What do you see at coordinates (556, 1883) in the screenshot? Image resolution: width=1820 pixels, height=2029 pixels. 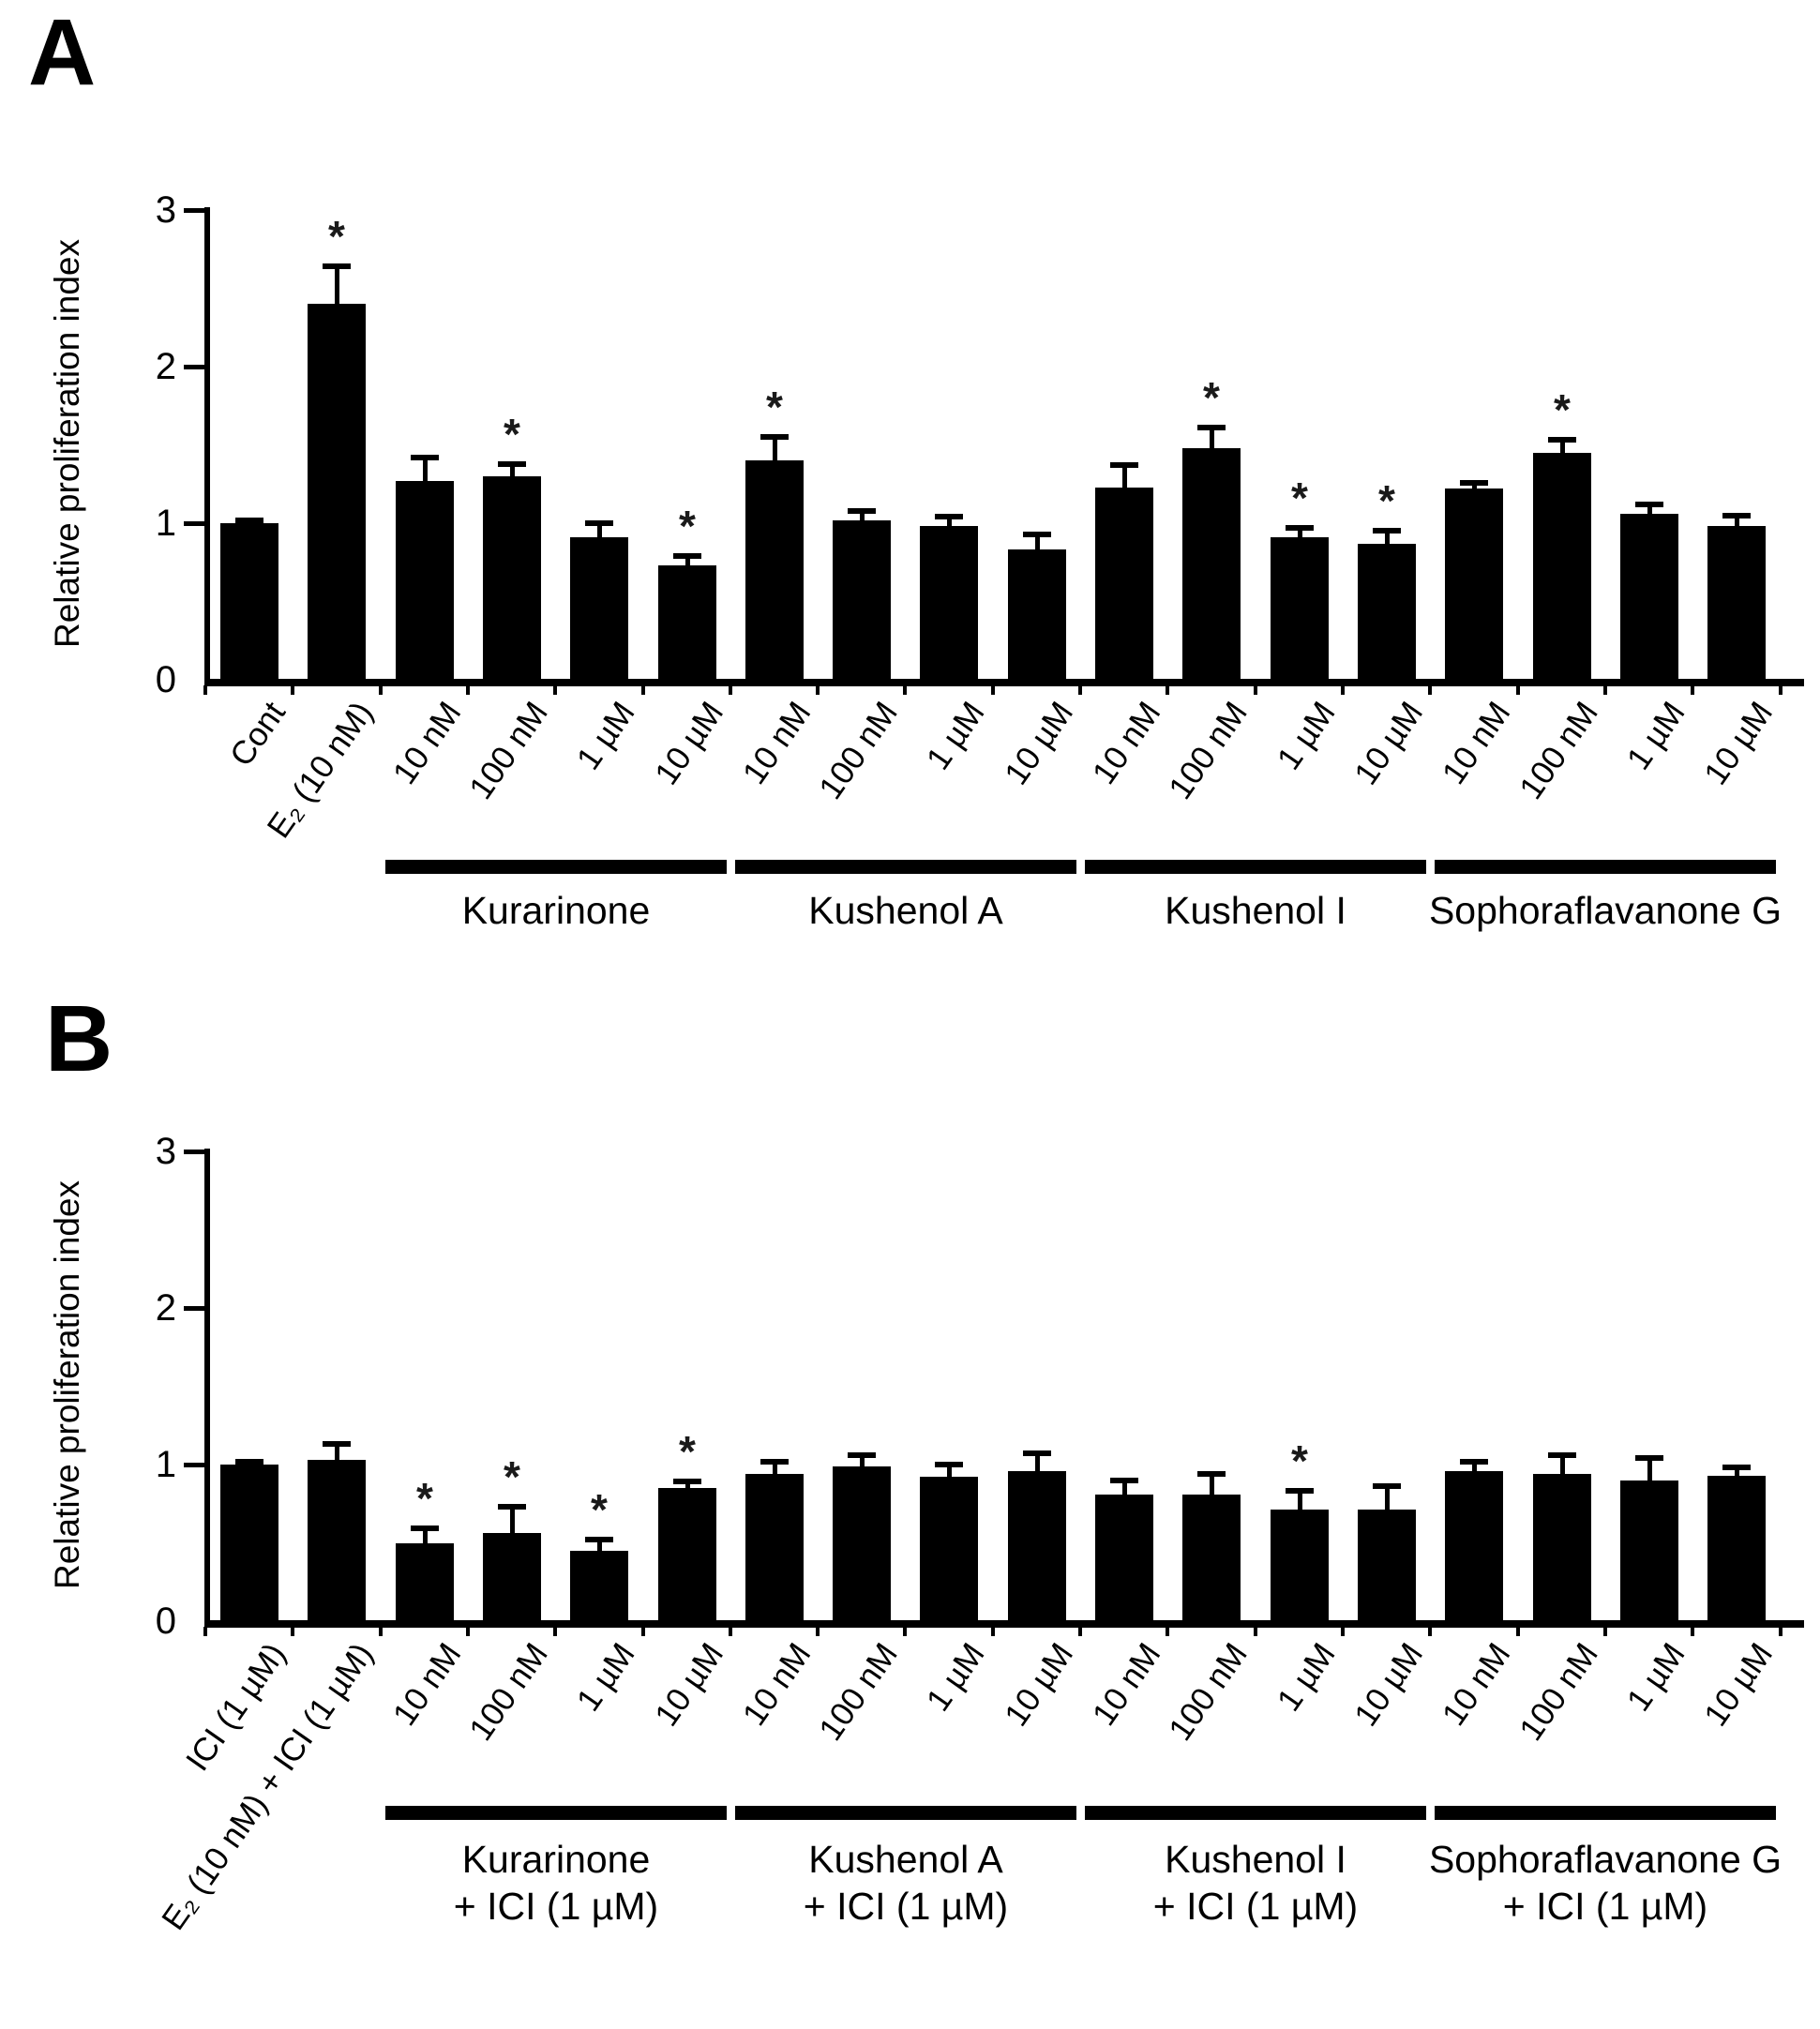 I see `group-label: Kurarinone + ICI (1 µM)` at bounding box center [556, 1883].